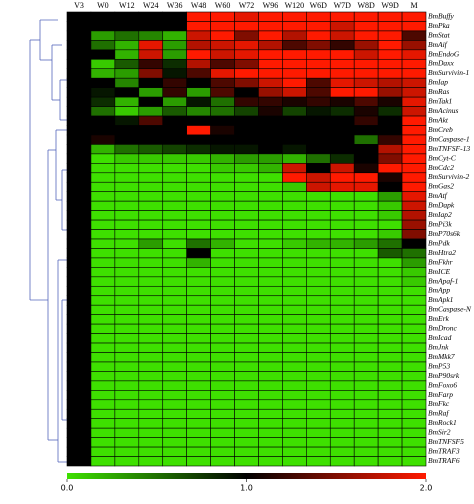 The image size is (474, 504). I want to click on row-label: BmAtf, so click(438, 195).